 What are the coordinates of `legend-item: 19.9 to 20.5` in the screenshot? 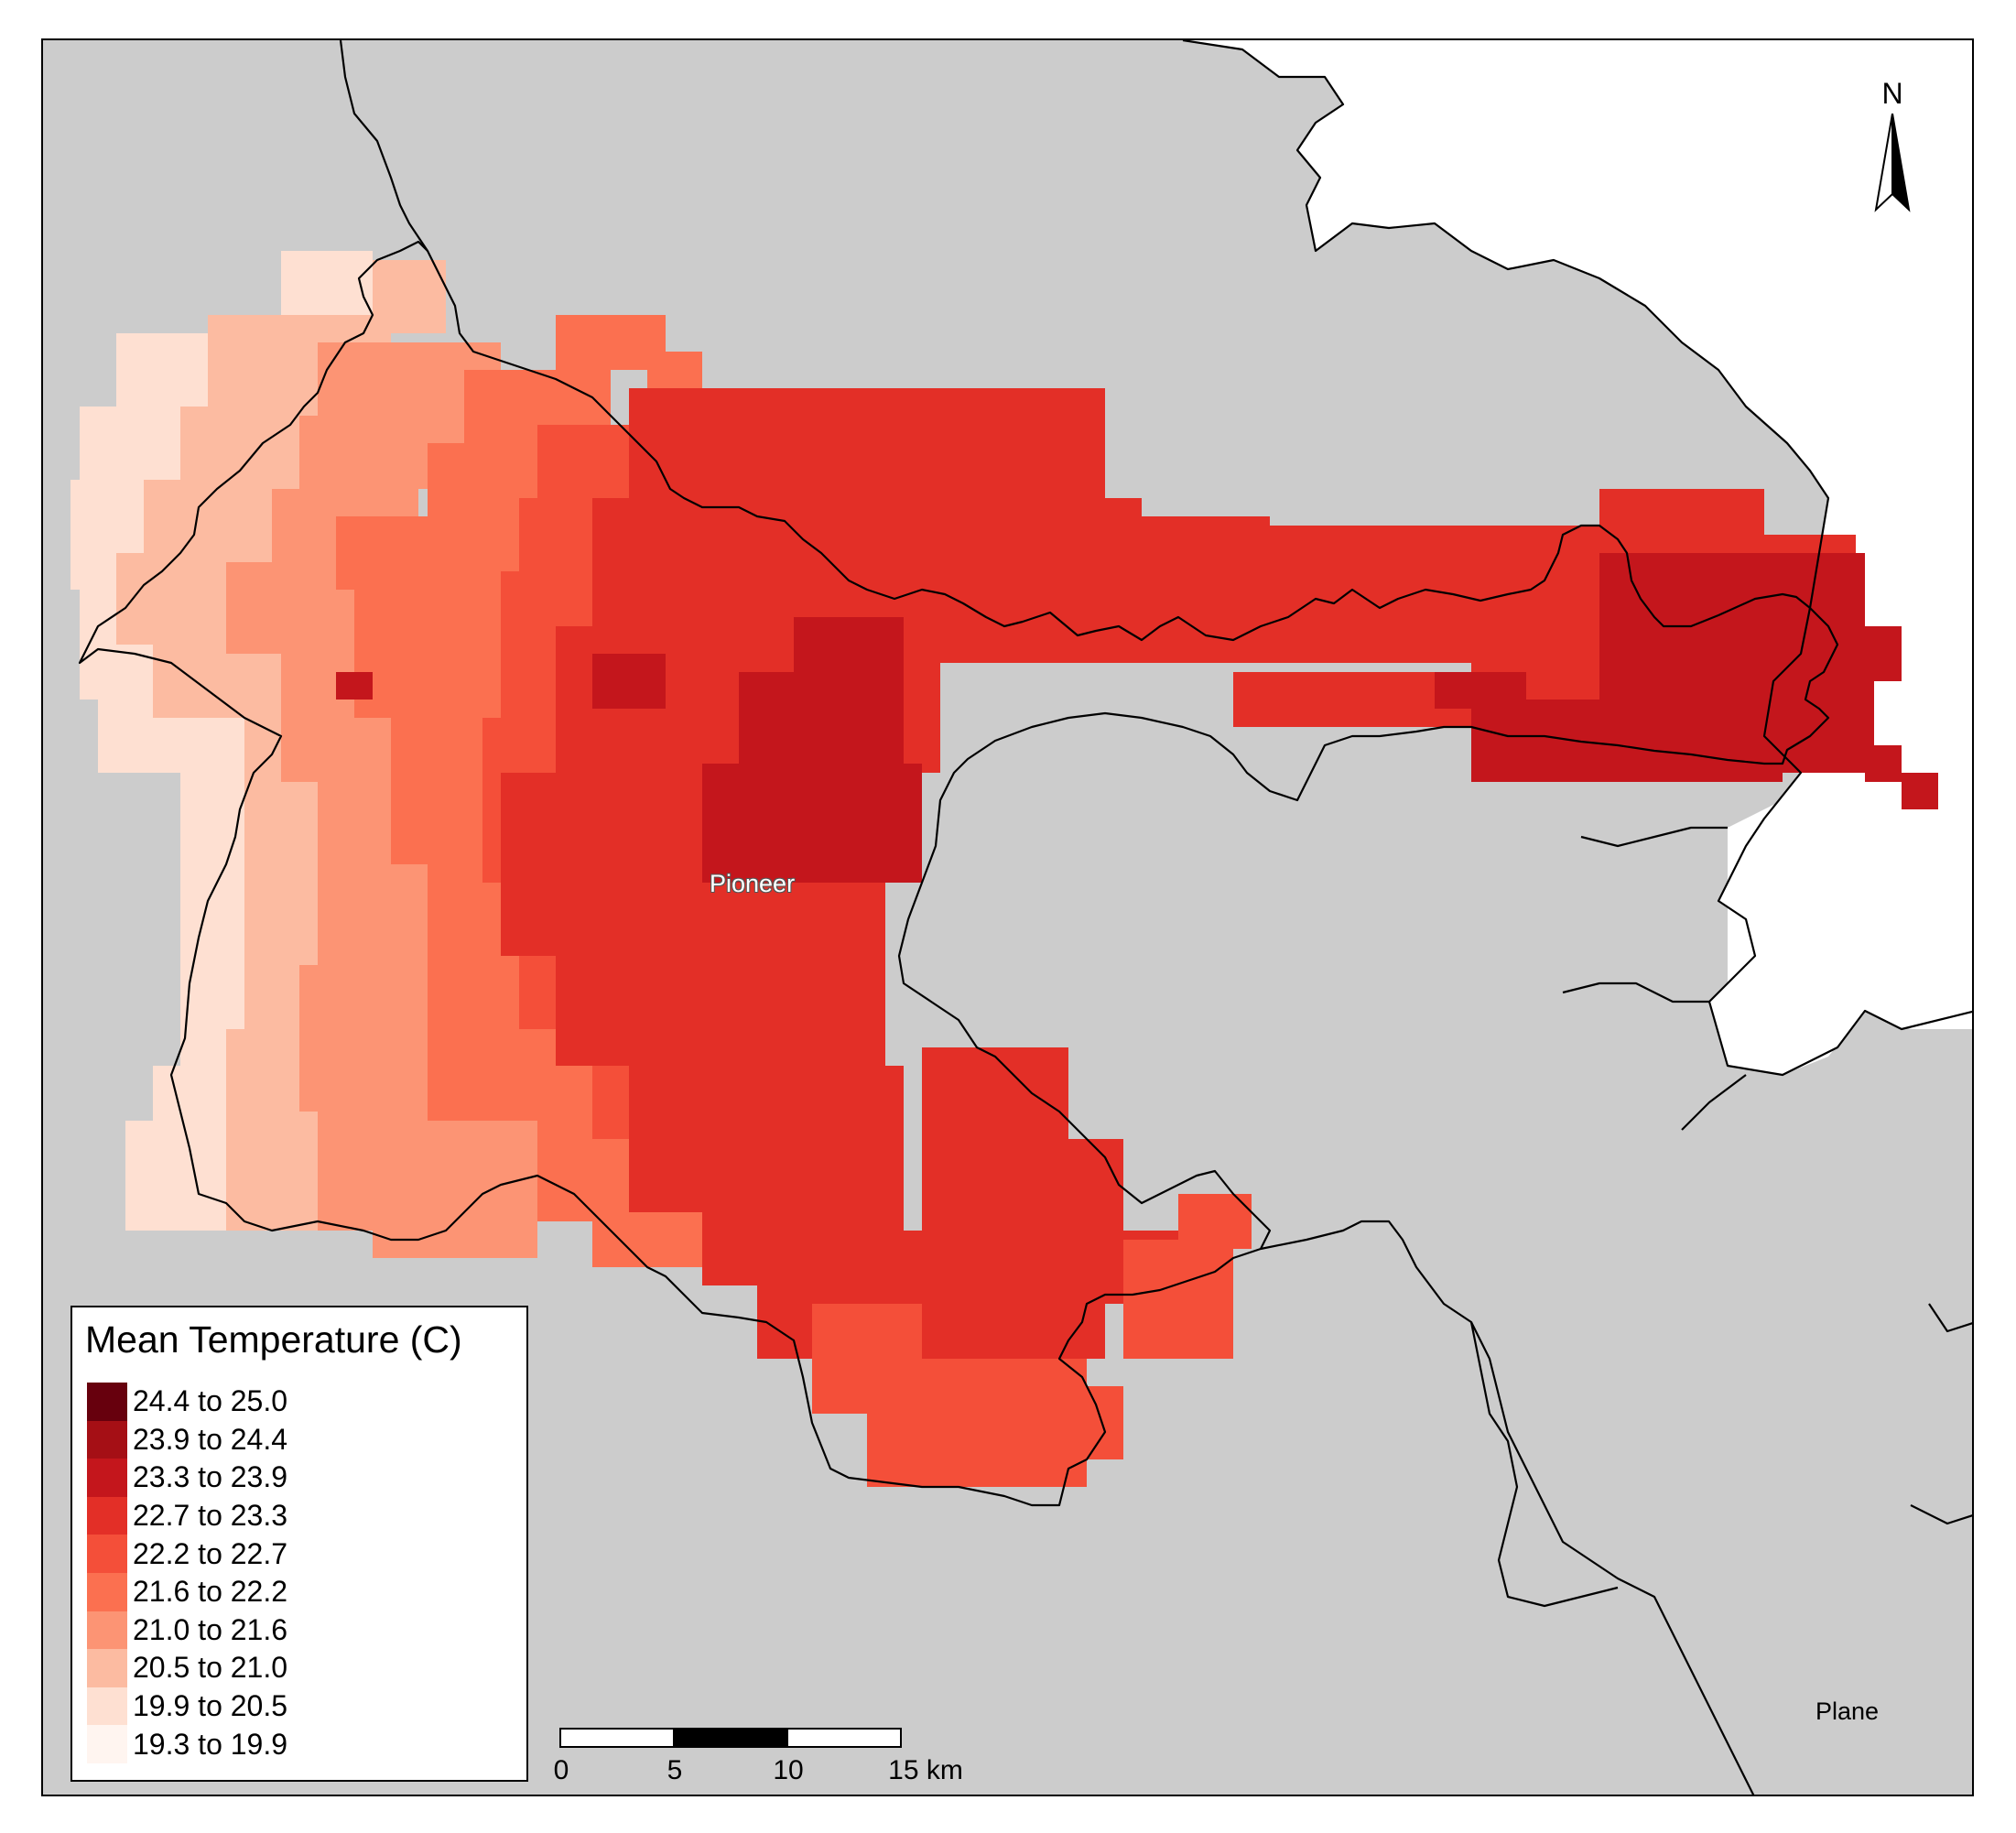 It's located at (187, 1706).